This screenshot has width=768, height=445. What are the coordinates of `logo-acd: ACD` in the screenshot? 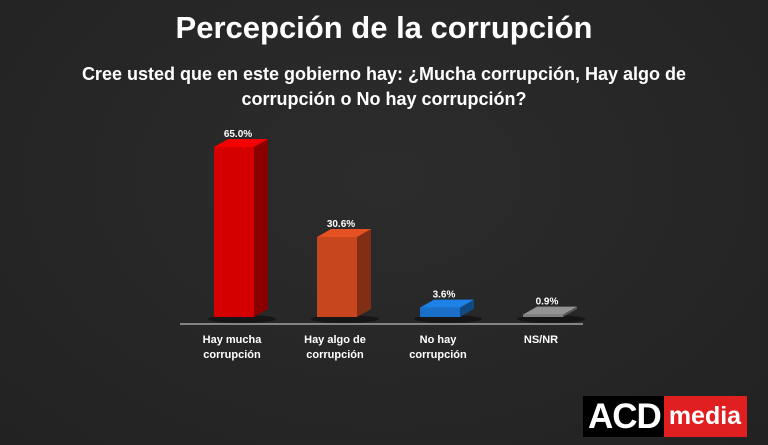 It's located at (623, 416).